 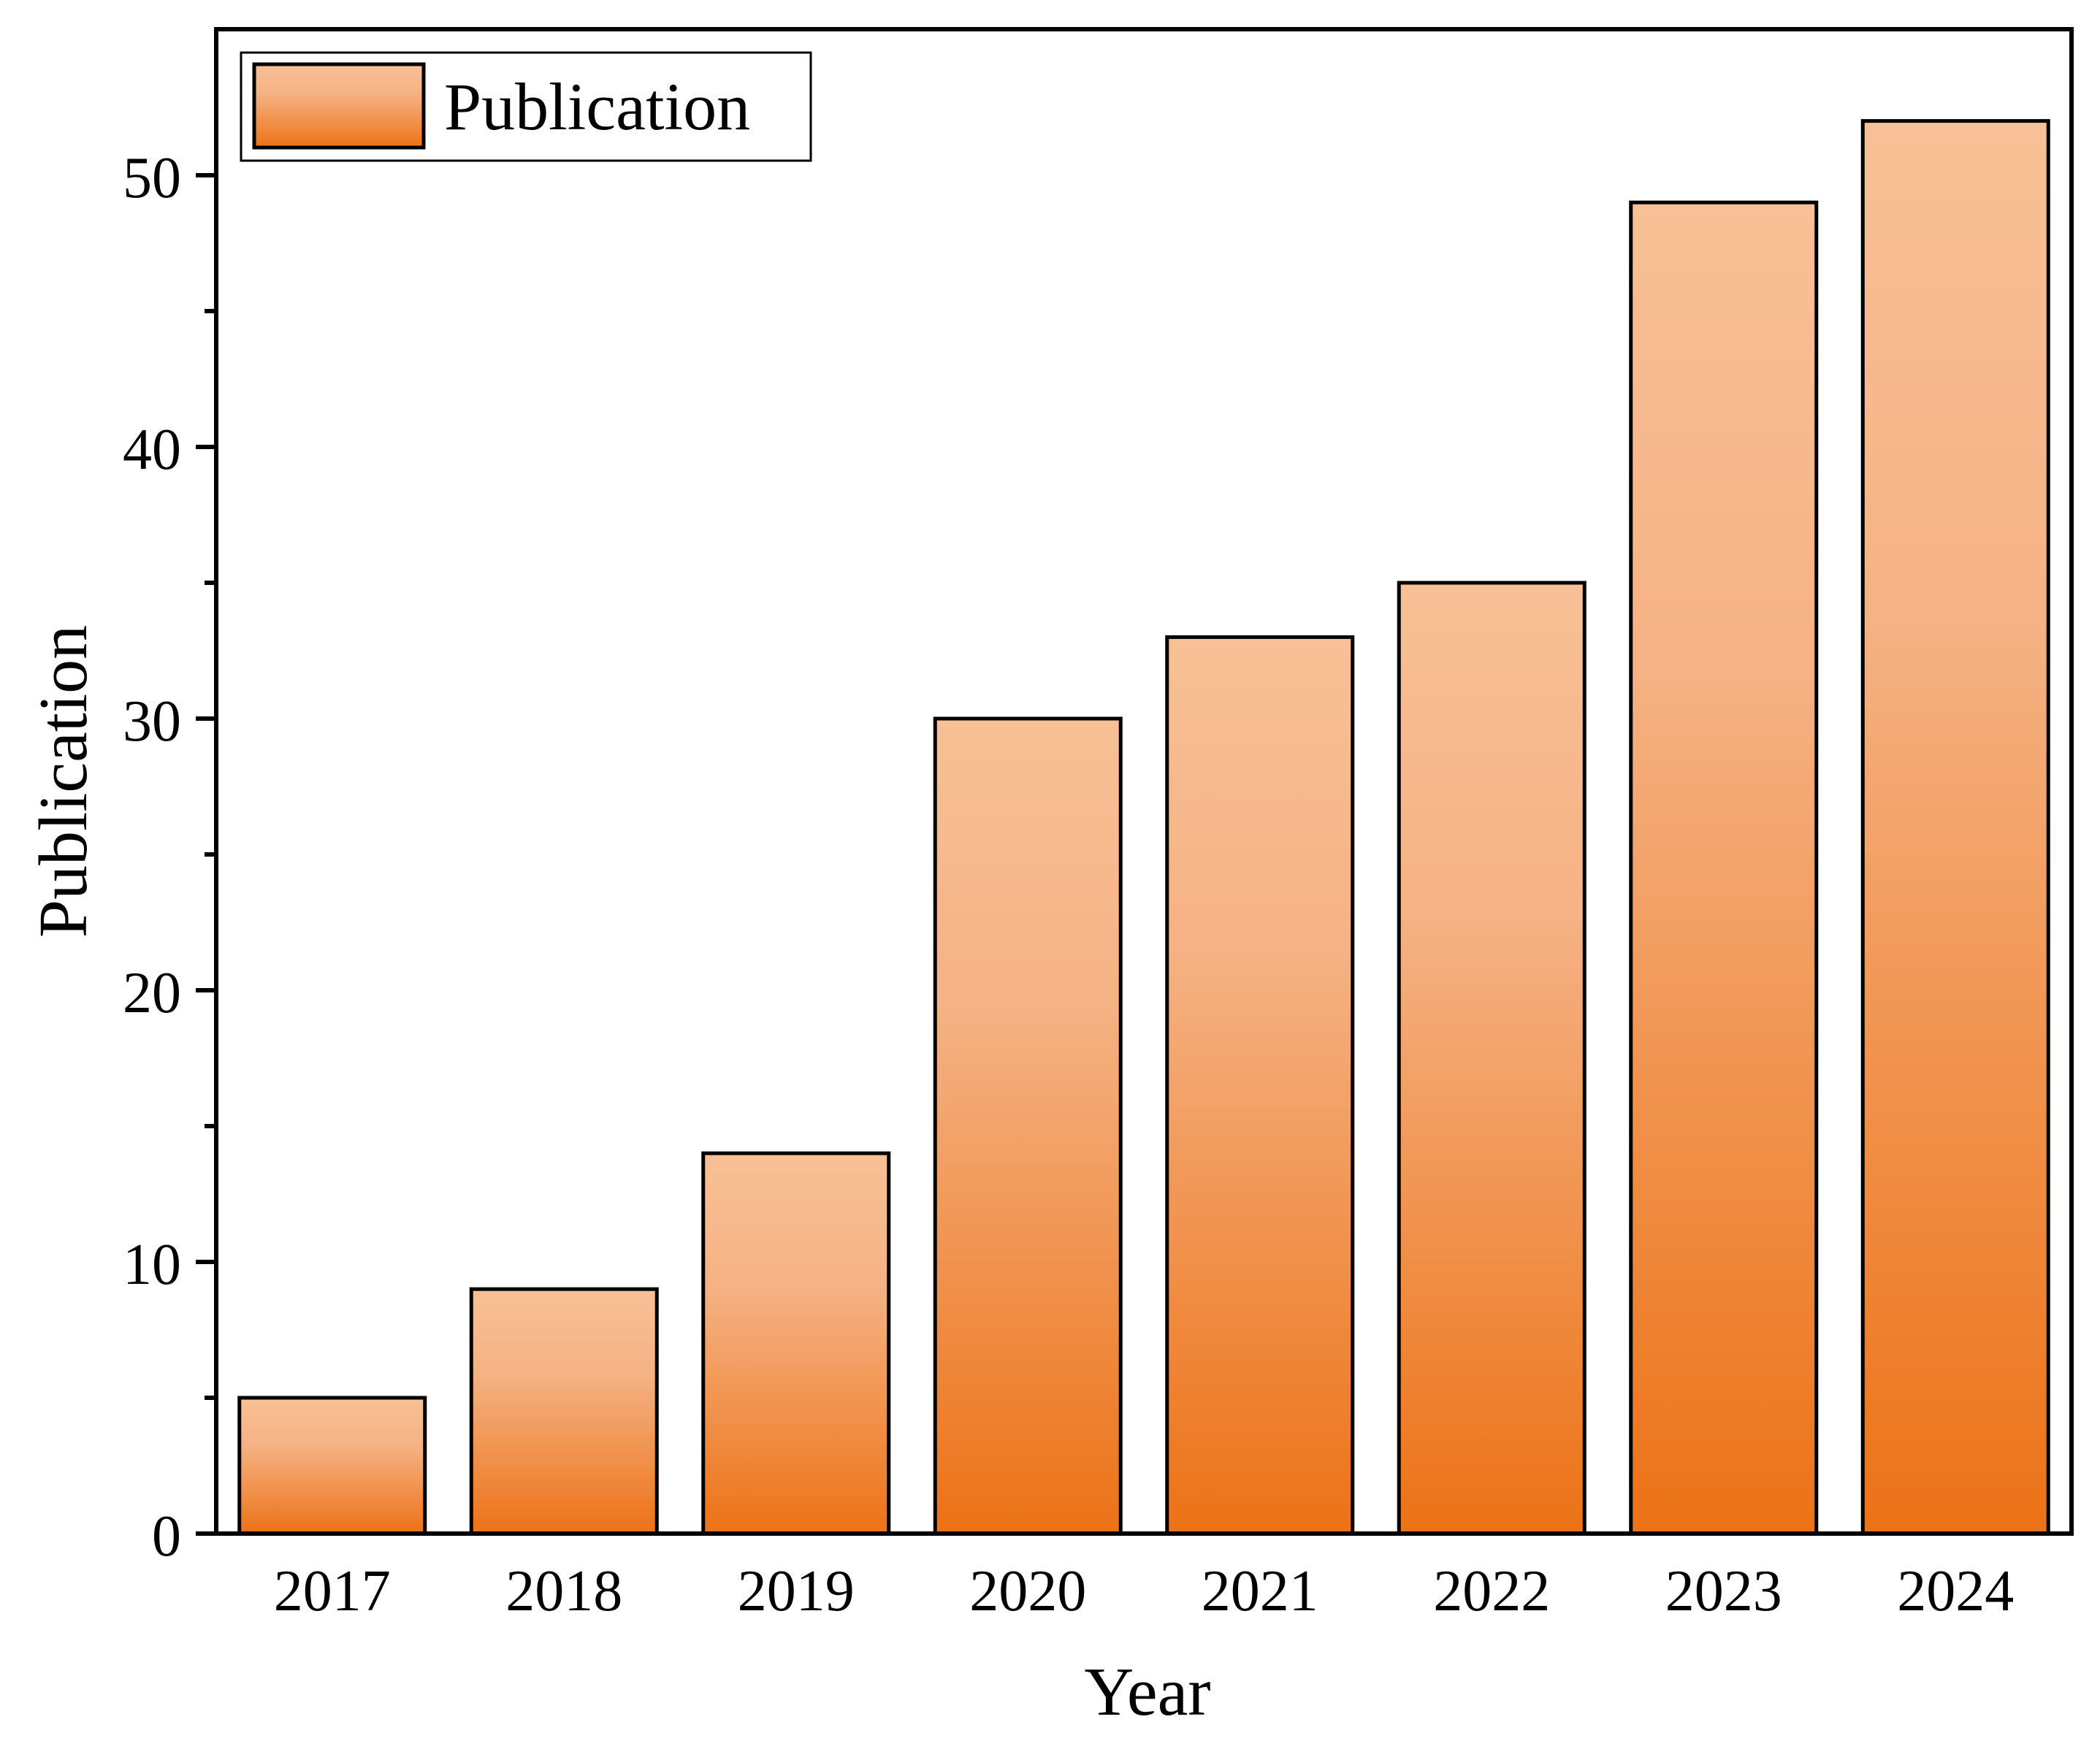 I want to click on y-tick-label: 50, so click(x=152, y=178).